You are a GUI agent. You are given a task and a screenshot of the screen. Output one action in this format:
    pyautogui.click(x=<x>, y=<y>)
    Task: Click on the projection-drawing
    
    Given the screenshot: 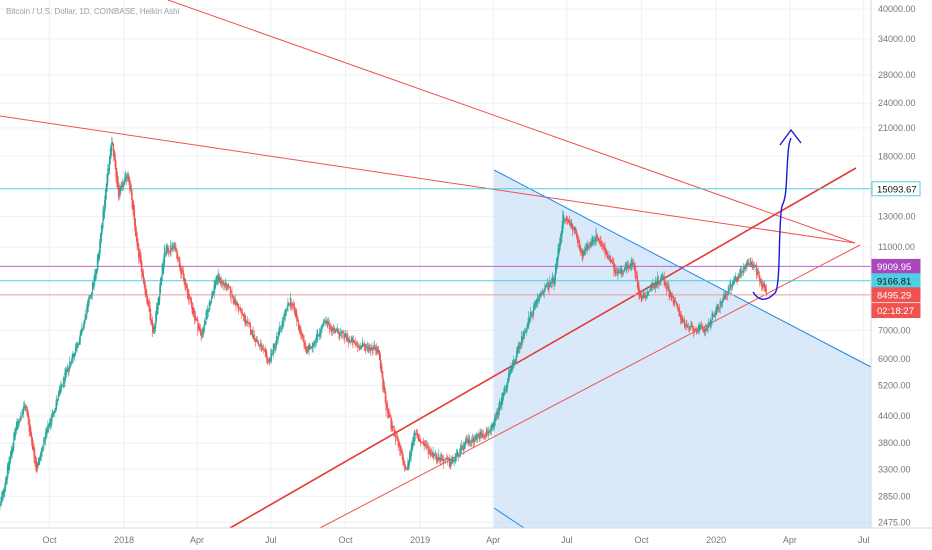 What is the action you would take?
    pyautogui.click(x=777, y=214)
    